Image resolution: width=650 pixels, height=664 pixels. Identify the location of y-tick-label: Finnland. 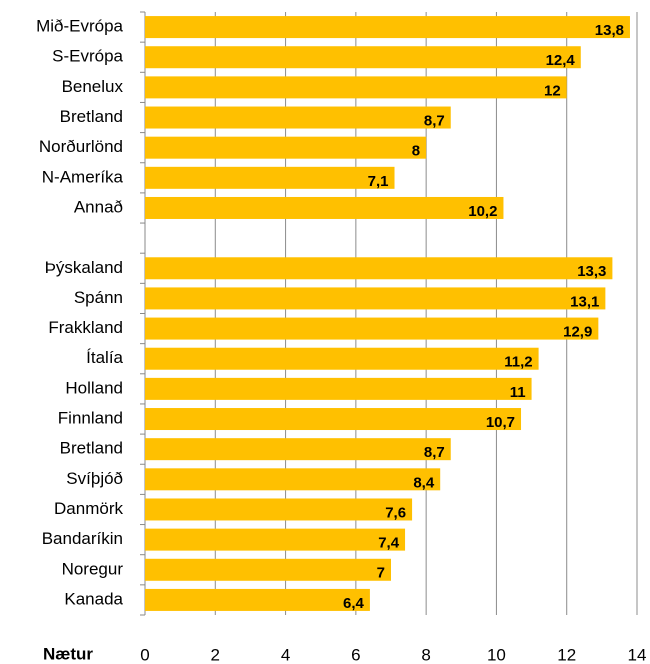
(90, 418).